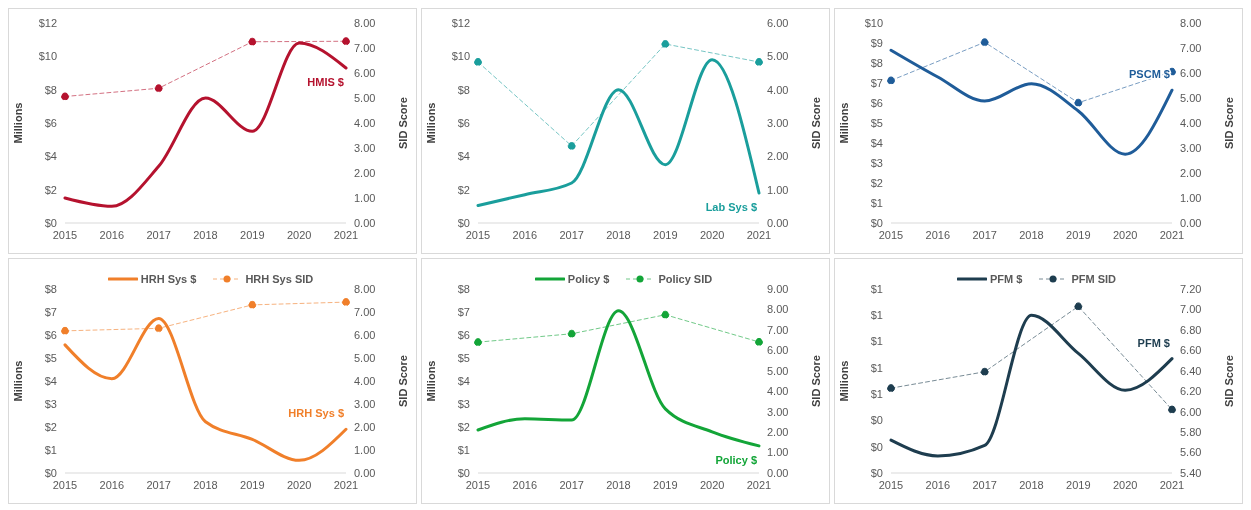  Describe the element at coordinates (778, 288) in the screenshot. I see `y2-tick-label: 9.00` at that location.